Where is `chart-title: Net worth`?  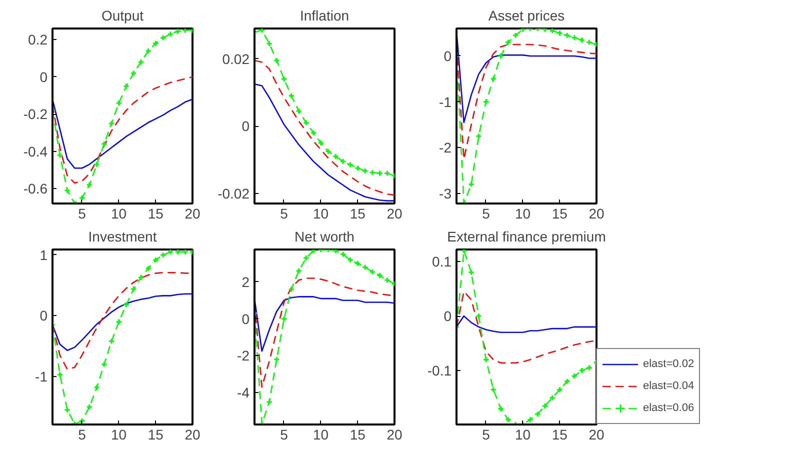
chart-title: Net worth is located at coordinates (324, 236).